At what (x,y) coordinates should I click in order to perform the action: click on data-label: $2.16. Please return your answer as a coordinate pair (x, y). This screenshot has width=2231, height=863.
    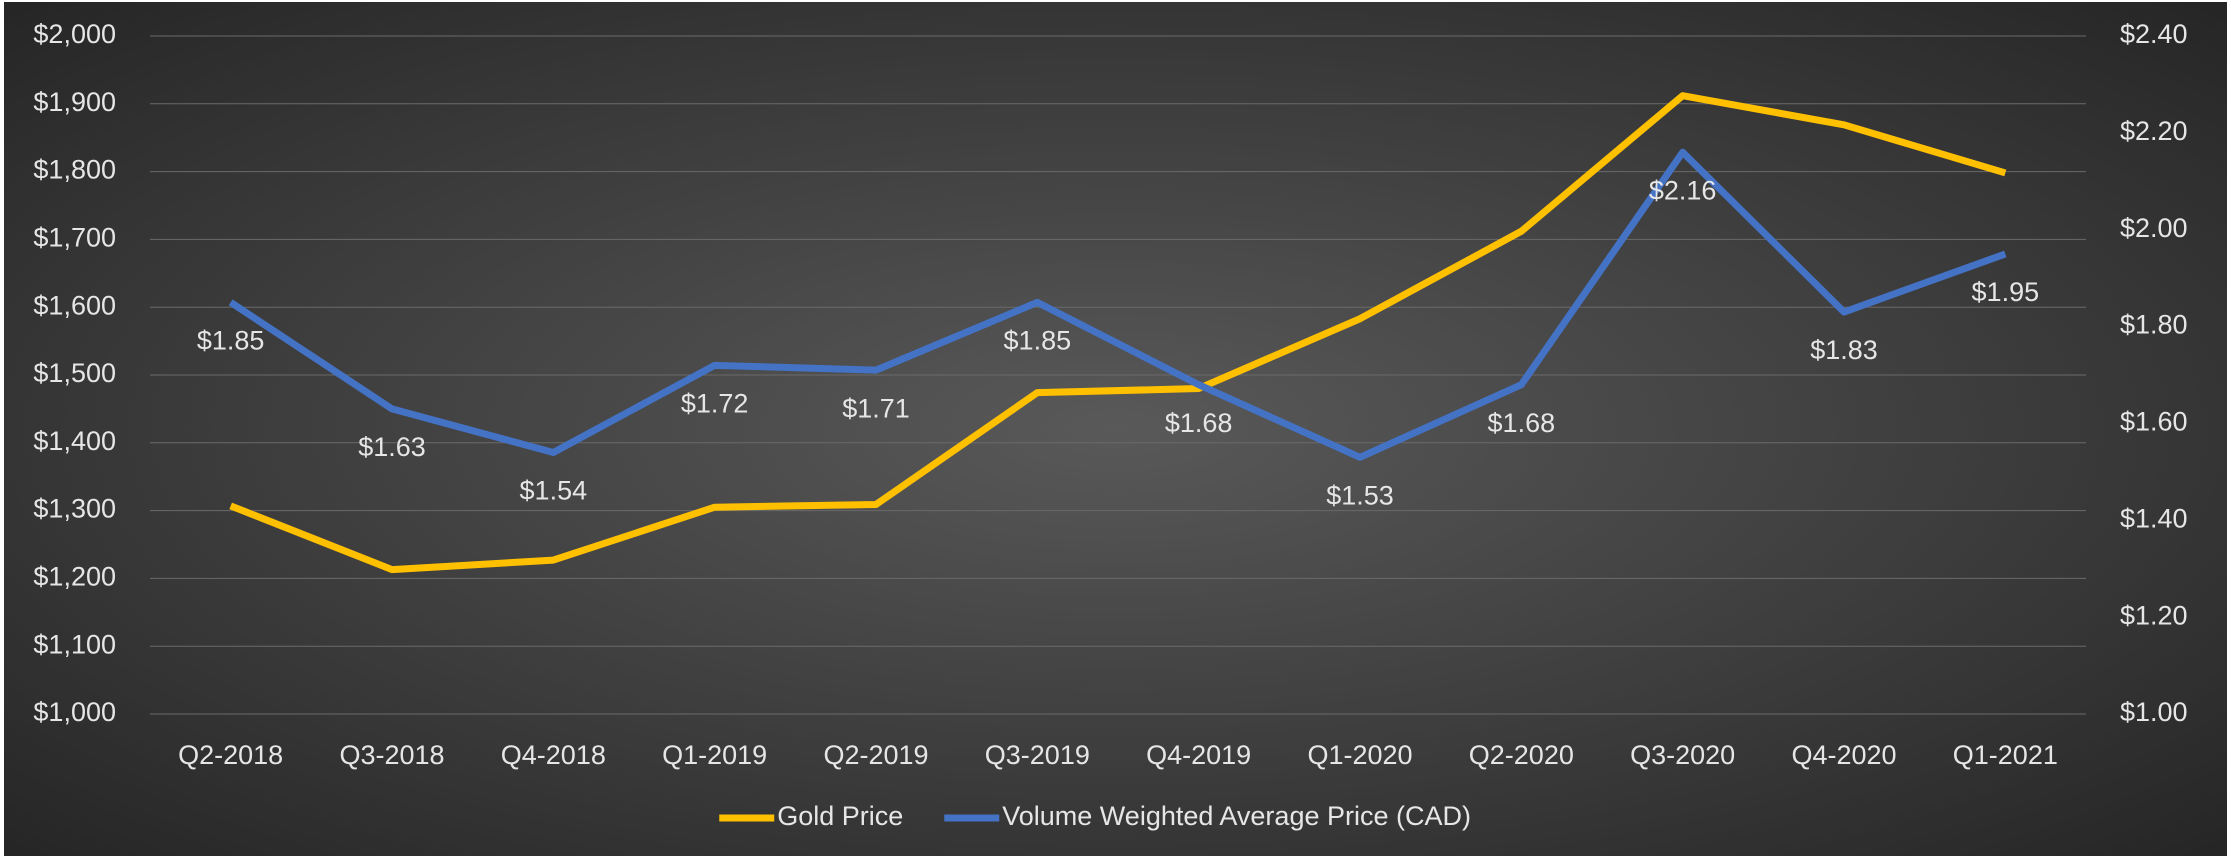
    Looking at the image, I should click on (1683, 190).